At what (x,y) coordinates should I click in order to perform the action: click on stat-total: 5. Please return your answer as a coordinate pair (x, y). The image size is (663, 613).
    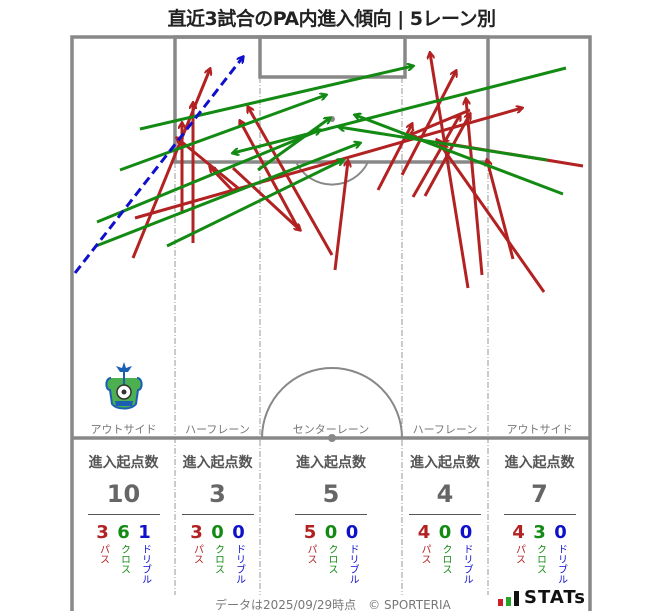
    Looking at the image, I should click on (331, 494).